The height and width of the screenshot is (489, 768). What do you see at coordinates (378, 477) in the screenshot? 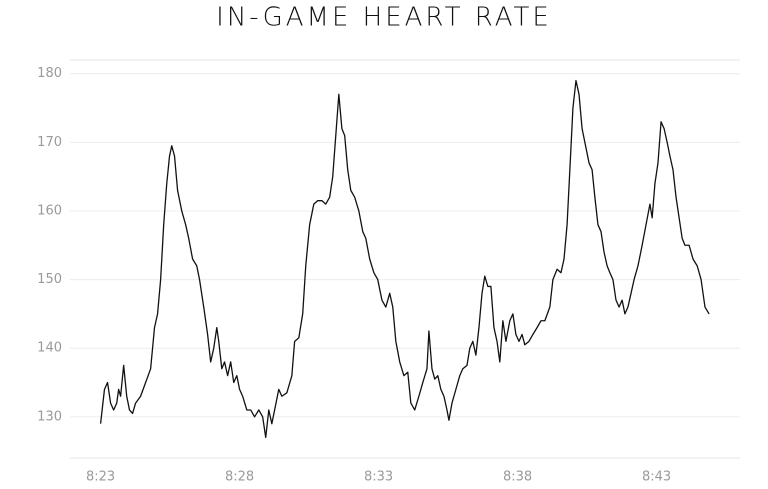
I see `x-tick-label: 8:33` at bounding box center [378, 477].